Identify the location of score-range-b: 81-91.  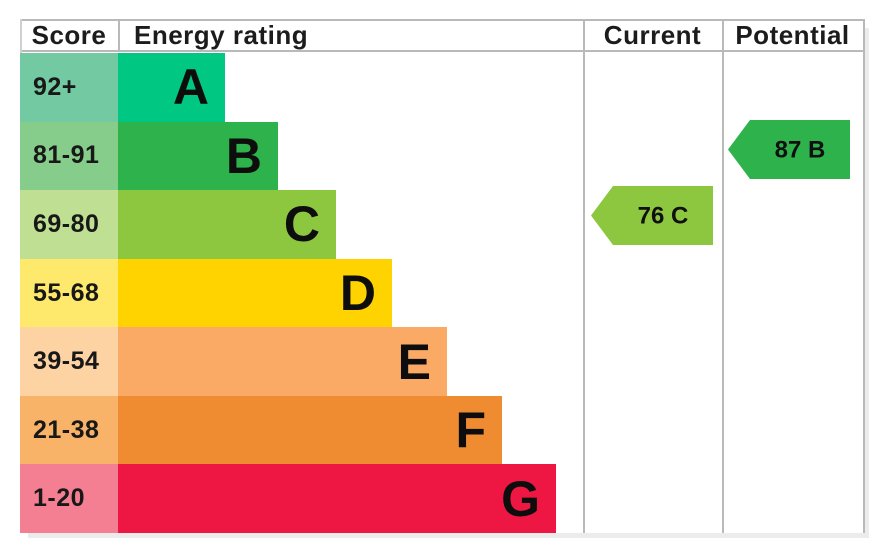
(69, 156).